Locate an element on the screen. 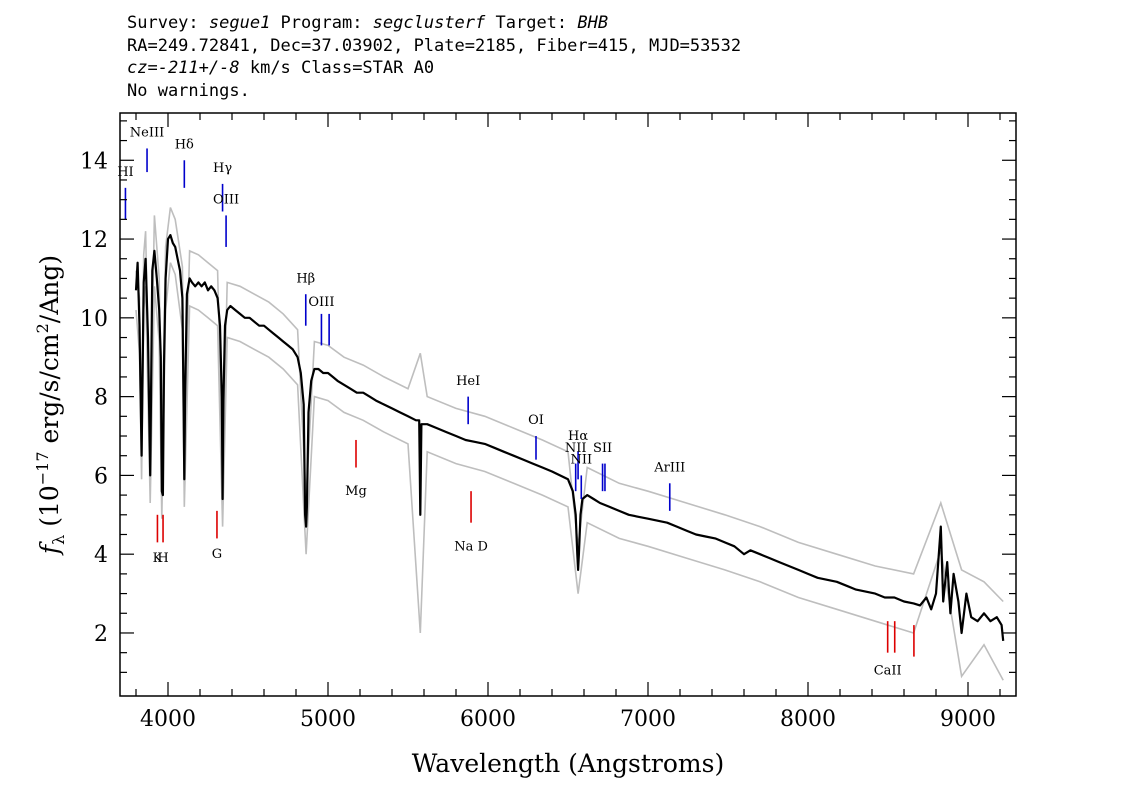  y-axis-title: fλ (10−17 erg/s/cm2/Ang) is located at coordinates (50, 405).